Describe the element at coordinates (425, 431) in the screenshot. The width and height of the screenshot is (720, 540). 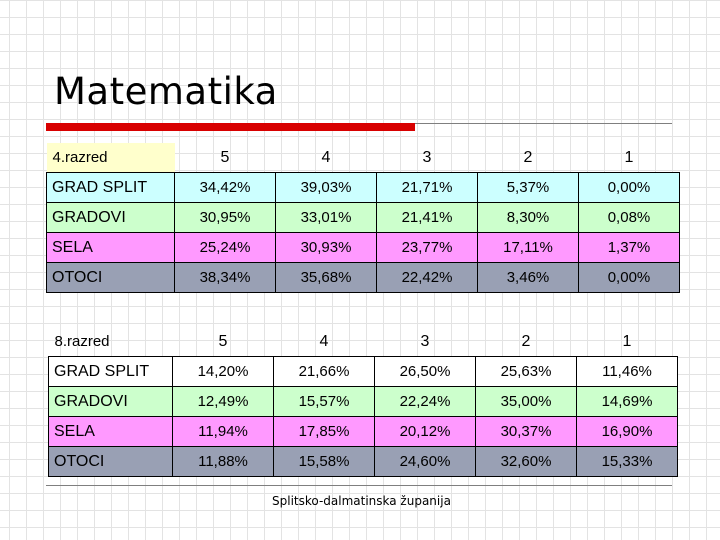
I see `table-cell: 20,12%` at that location.